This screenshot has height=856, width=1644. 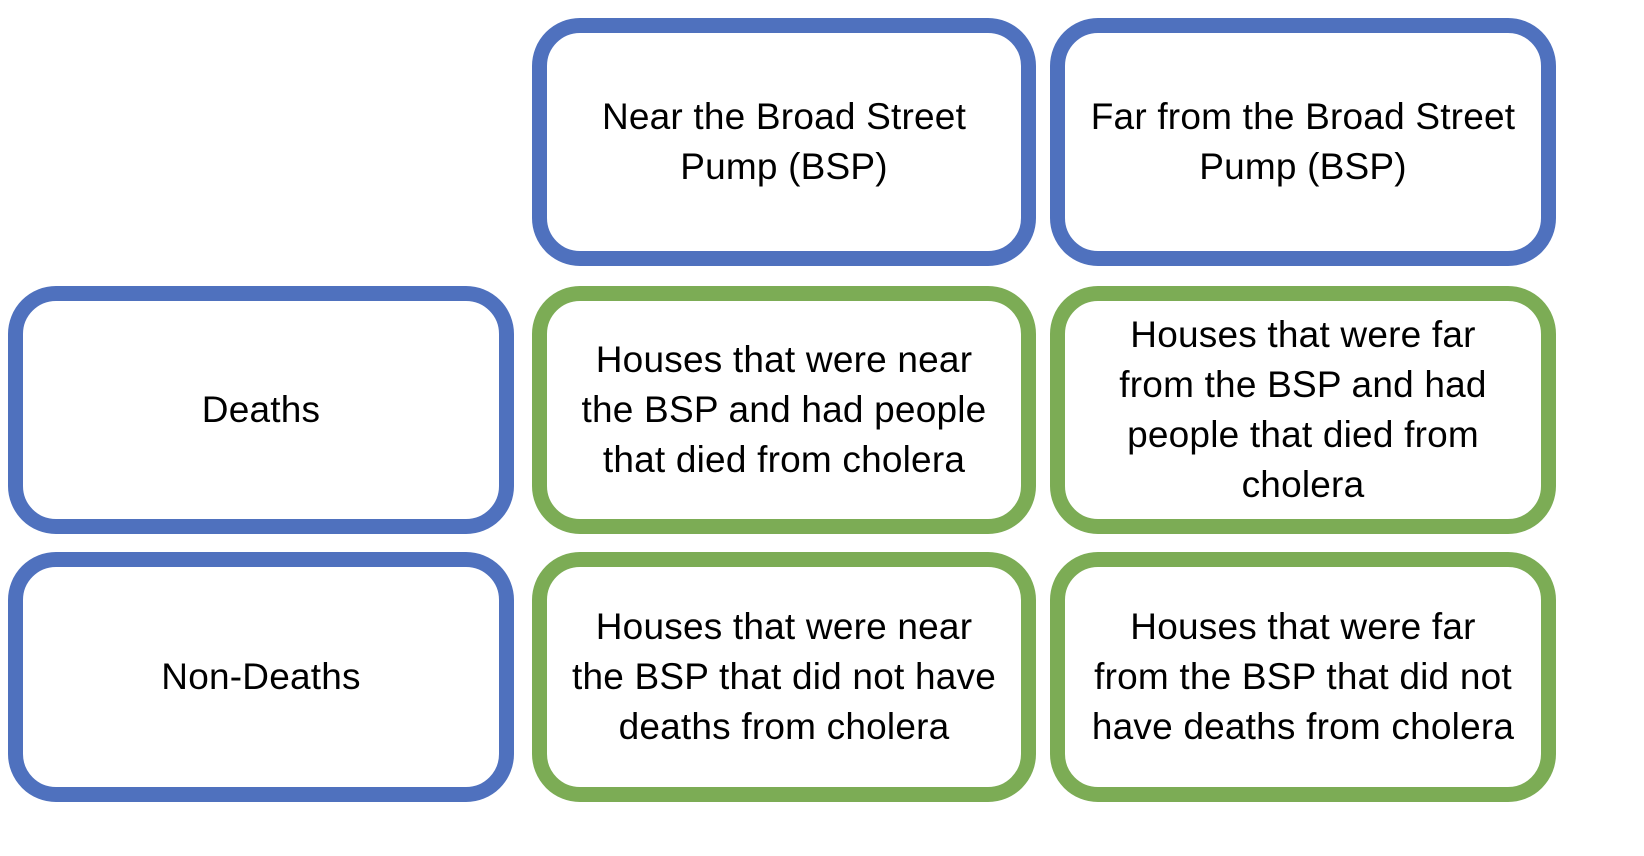 I want to click on column-header-near-bsp: Near the Broad Street Pump (BSP), so click(x=784, y=142).